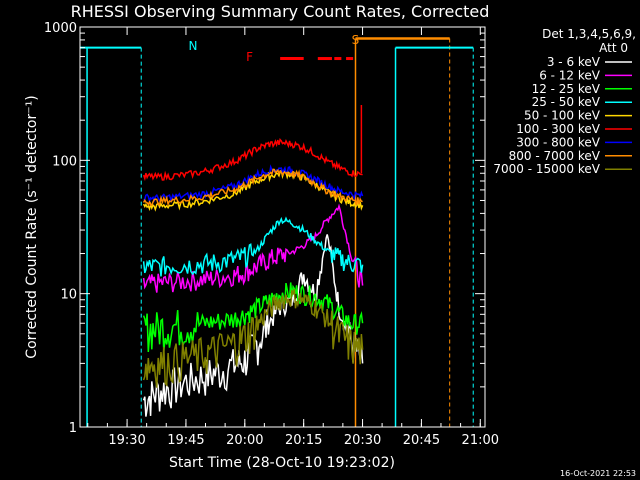 Image resolution: width=640 pixels, height=480 pixels. Describe the element at coordinates (566, 89) in the screenshot. I see `legend-label-2: 12 - 25 keV` at that location.